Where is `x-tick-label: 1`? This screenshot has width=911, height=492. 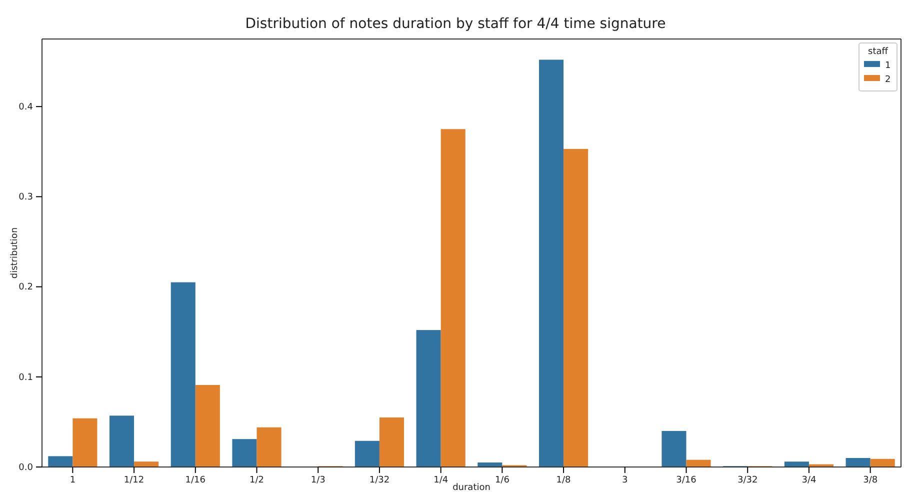
x-tick-label: 1 is located at coordinates (73, 480).